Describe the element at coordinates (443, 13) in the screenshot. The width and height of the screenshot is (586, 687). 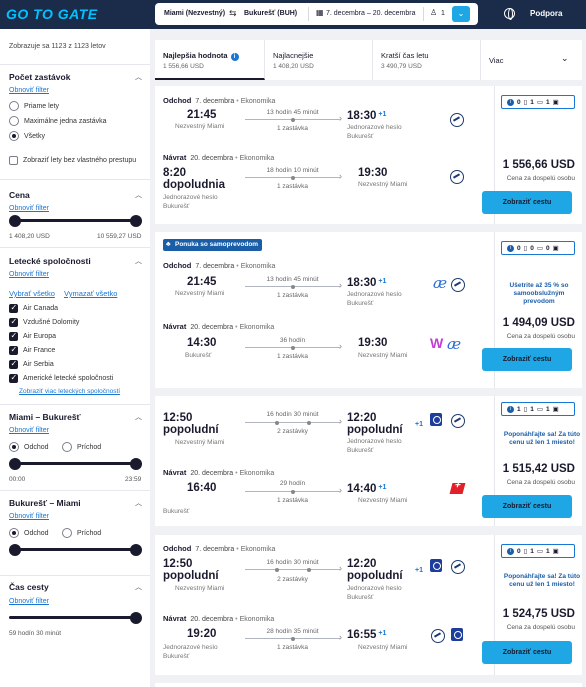
I see `passengers-field: 1` at that location.